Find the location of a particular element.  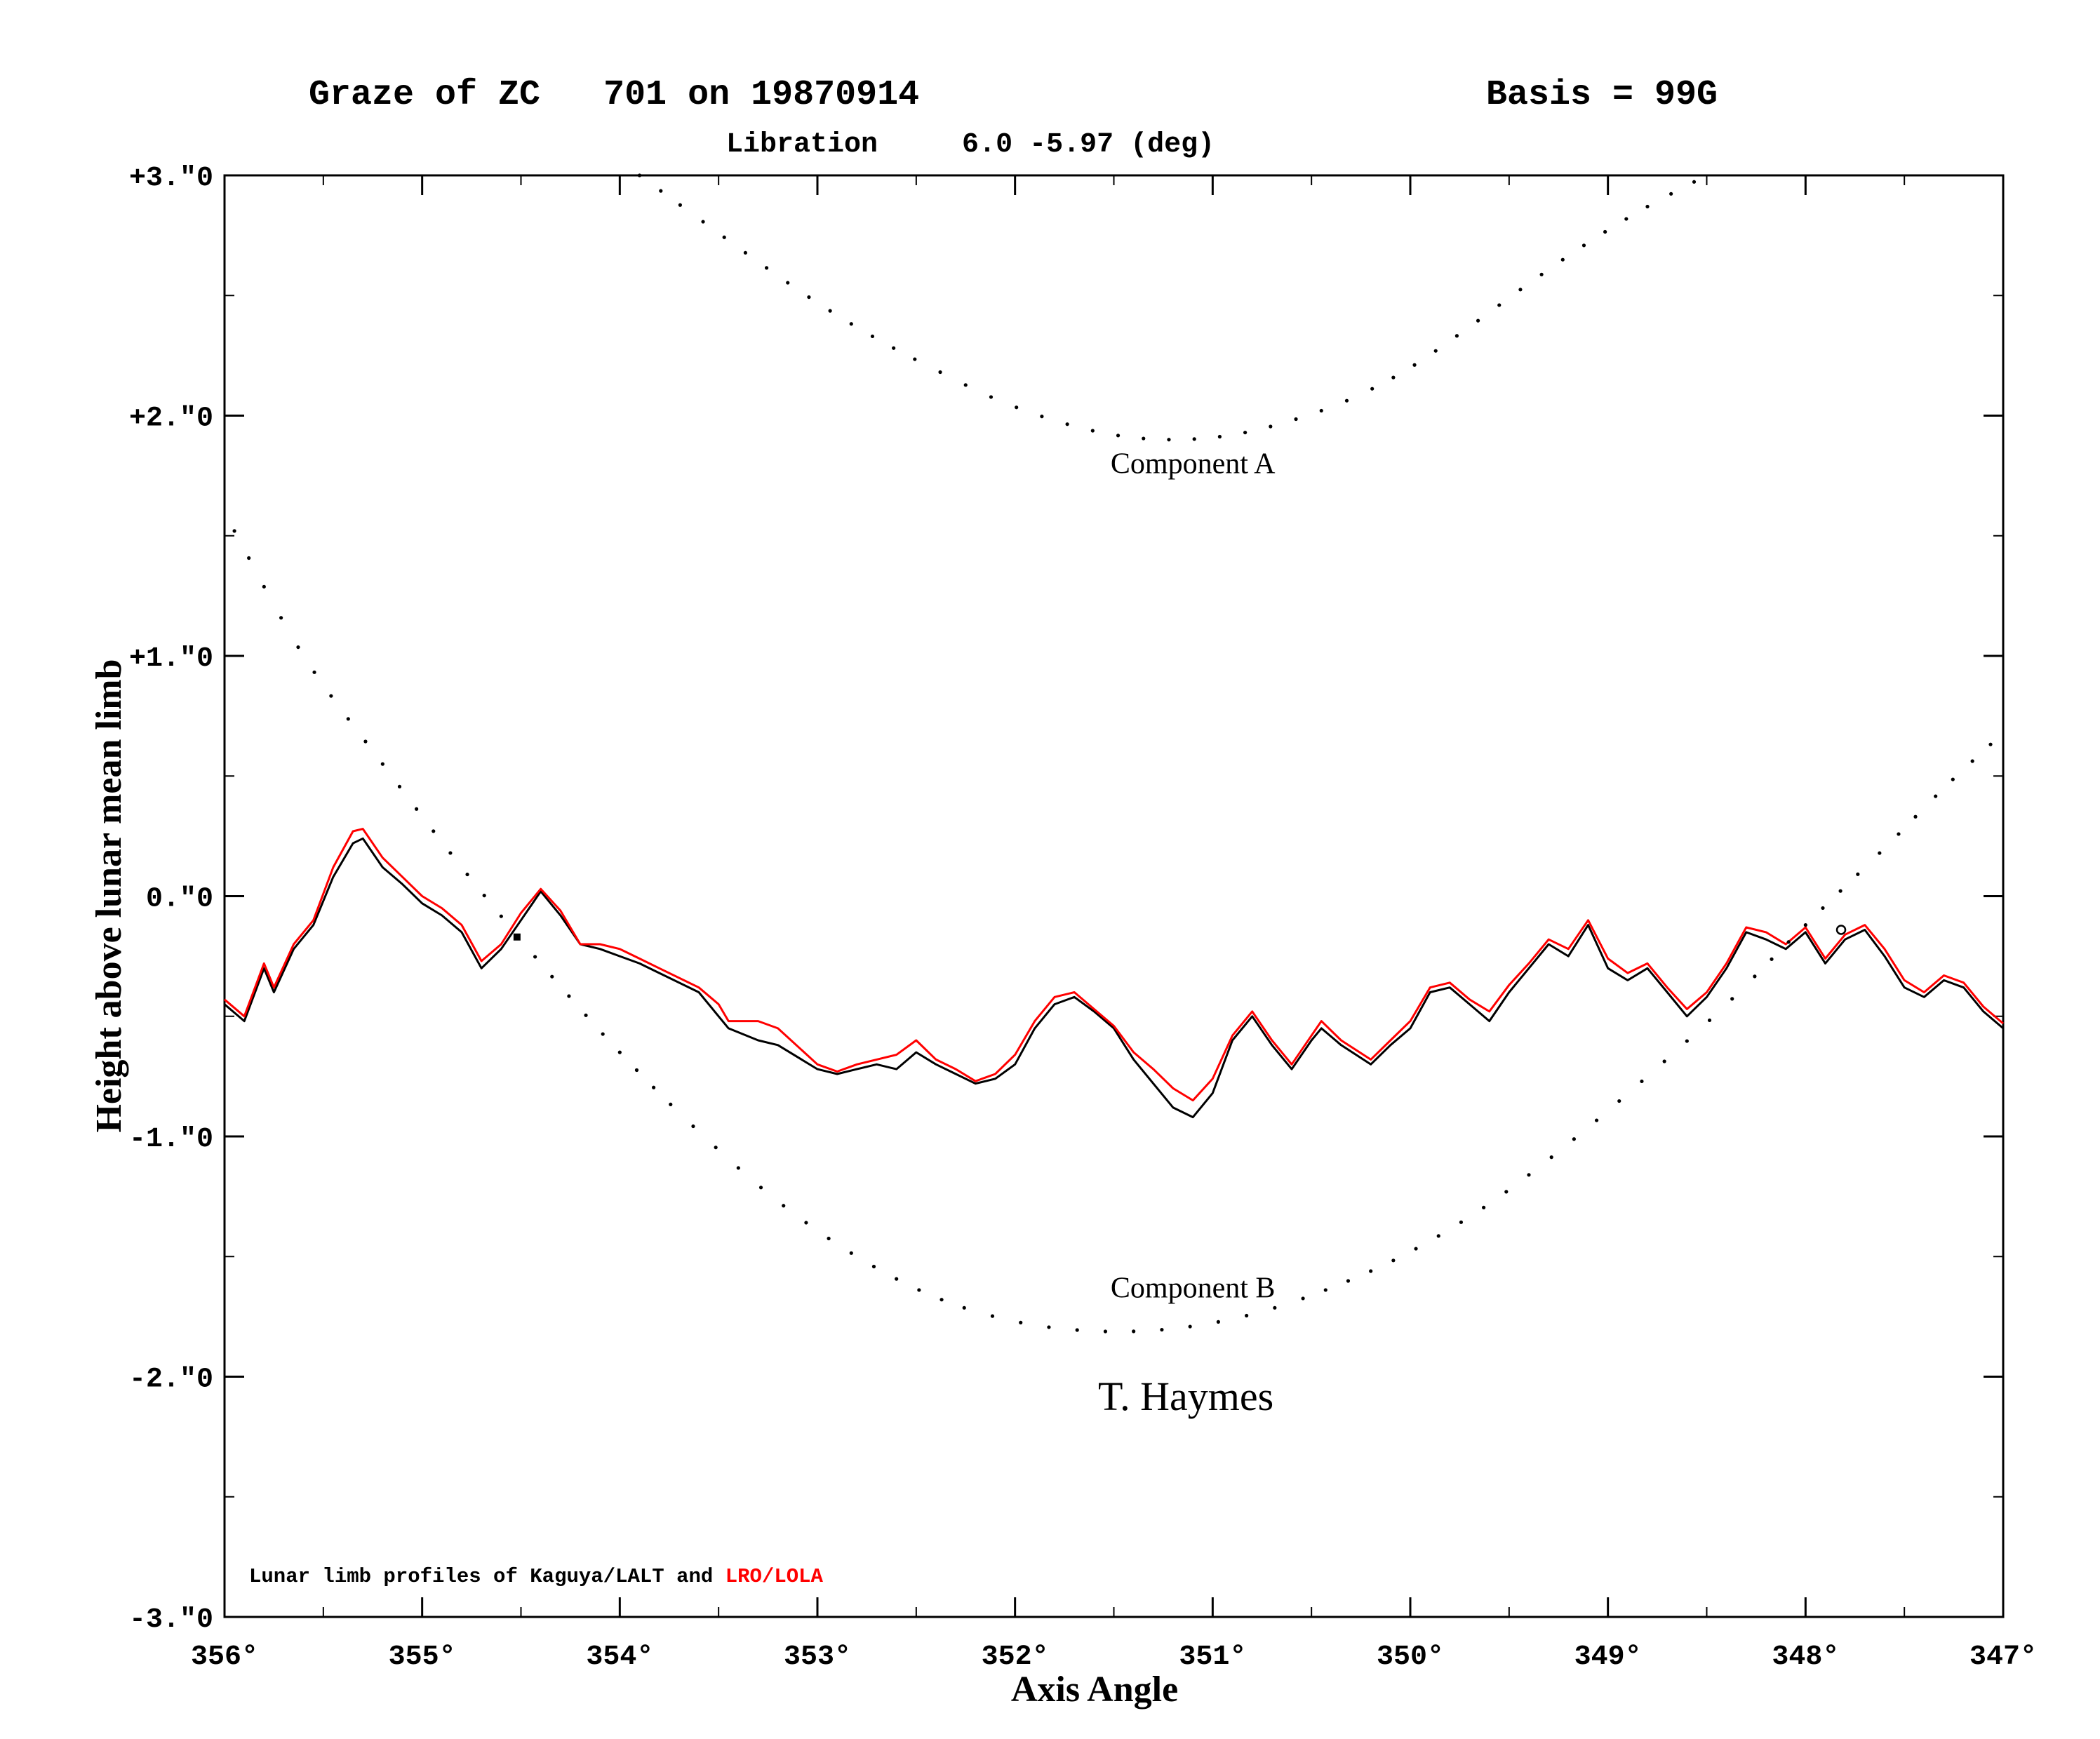

x-tick-label: 347° is located at coordinates (2003, 1657).